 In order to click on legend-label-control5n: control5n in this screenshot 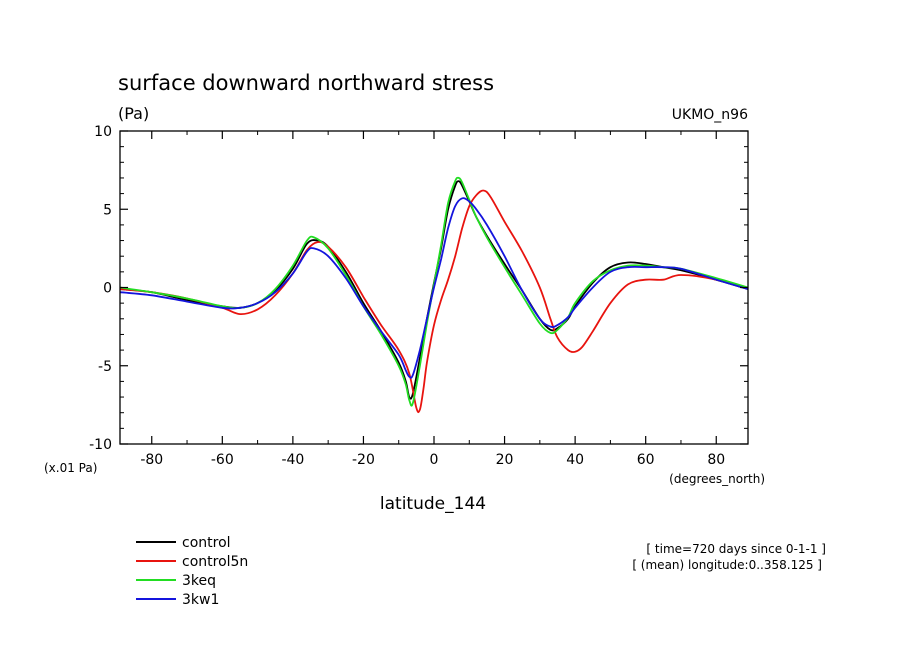, I will do `click(215, 562)`.